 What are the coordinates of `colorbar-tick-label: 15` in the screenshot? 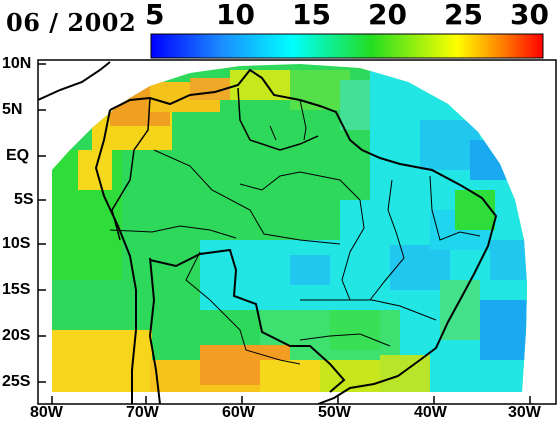 It's located at (311, 15).